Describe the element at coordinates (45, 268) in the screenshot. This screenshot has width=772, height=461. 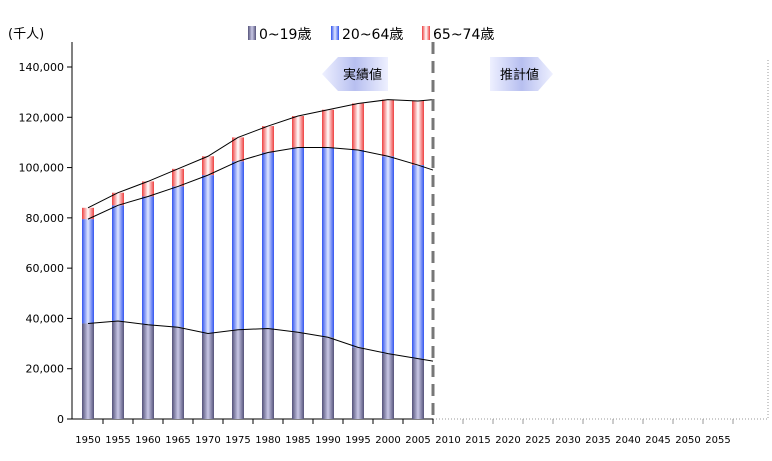
I see `y-tick-label: 60,000` at that location.